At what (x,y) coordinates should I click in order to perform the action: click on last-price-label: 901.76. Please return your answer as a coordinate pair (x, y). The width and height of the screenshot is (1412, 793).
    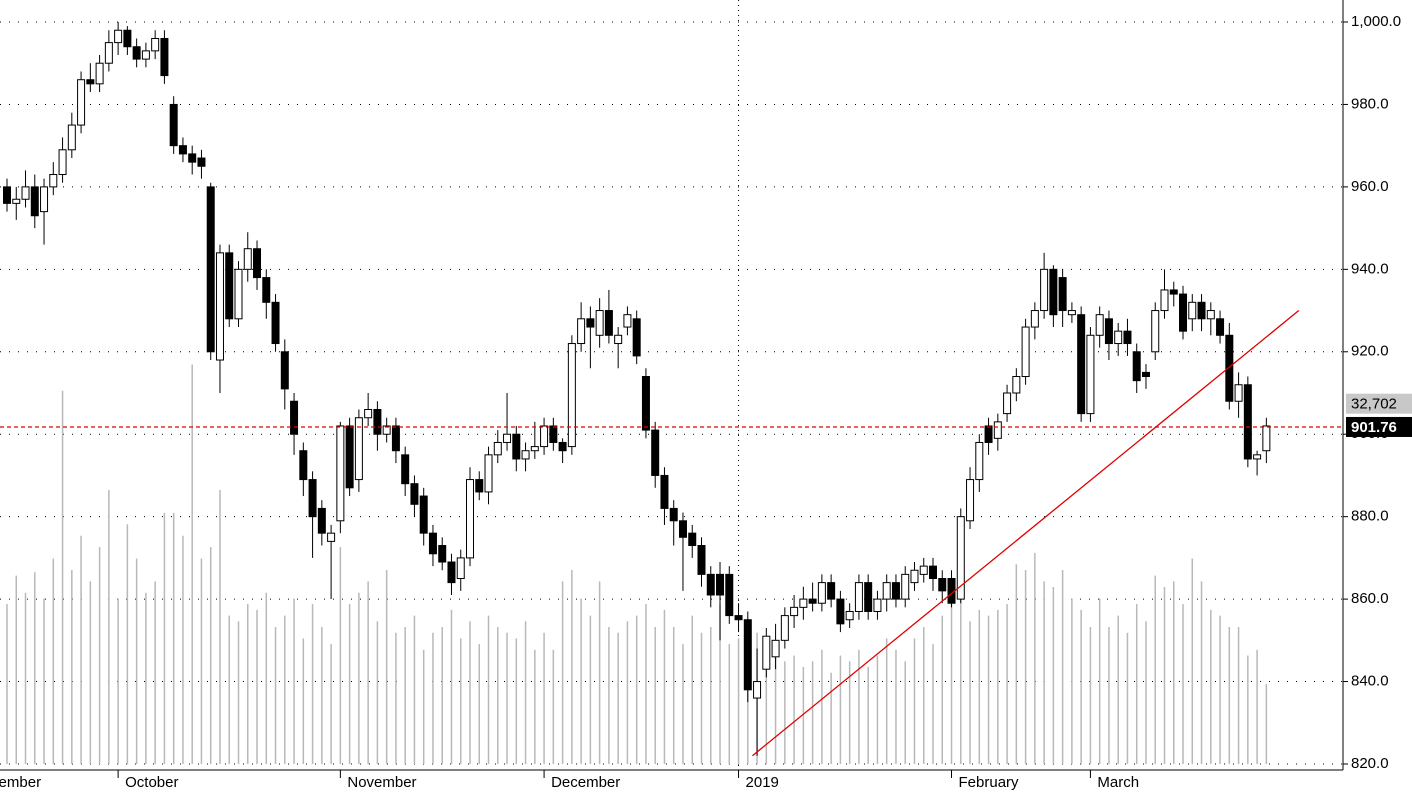
    Looking at the image, I should click on (1374, 427).